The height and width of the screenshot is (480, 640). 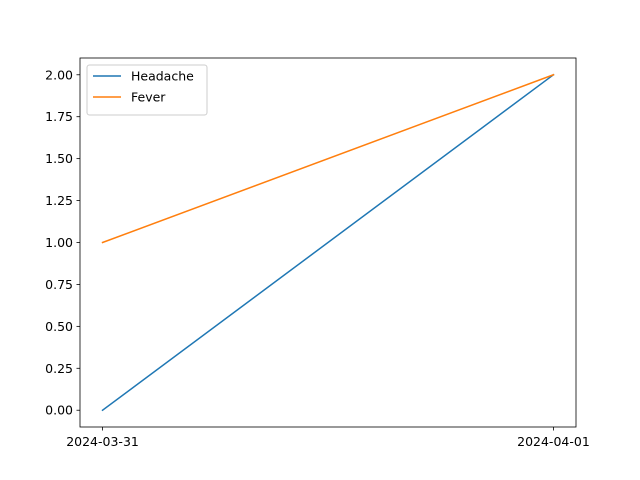 What do you see at coordinates (553, 441) in the screenshot?
I see `x-tick-label: 2024-04-01` at bounding box center [553, 441].